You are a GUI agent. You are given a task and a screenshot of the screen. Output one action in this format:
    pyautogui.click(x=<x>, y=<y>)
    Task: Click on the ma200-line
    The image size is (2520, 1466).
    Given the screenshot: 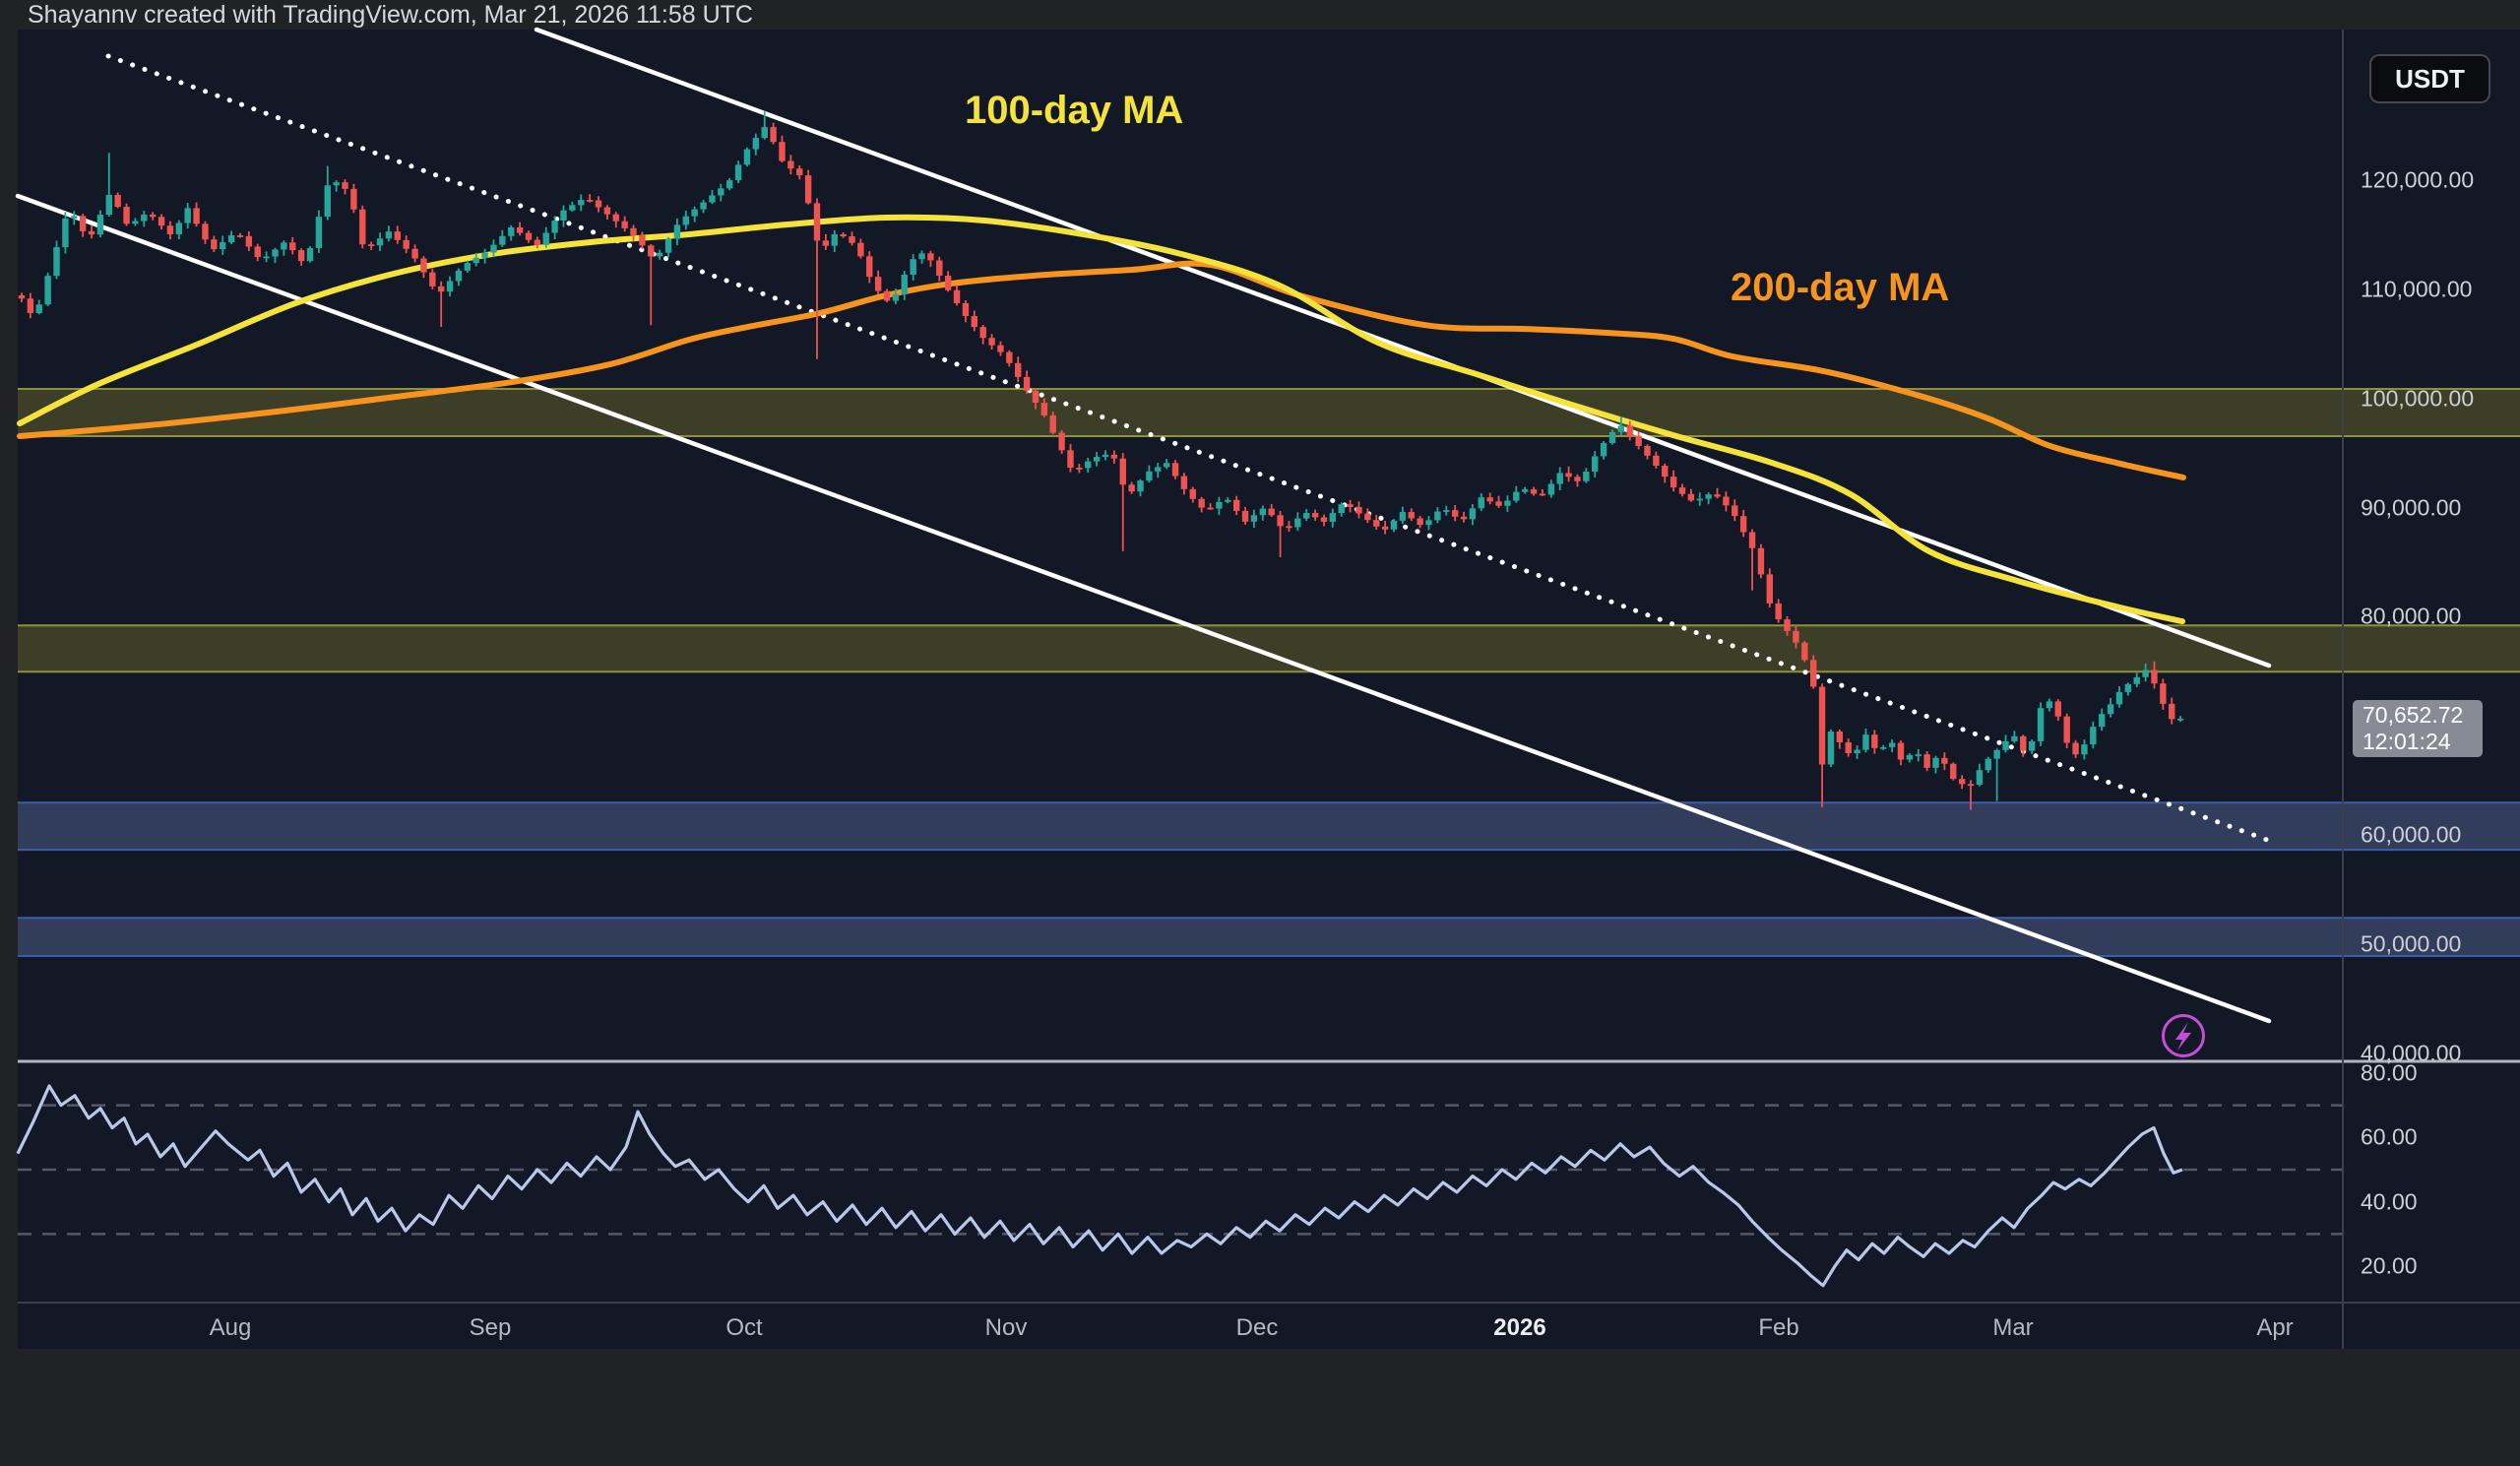 What is the action you would take?
    pyautogui.click(x=1101, y=370)
    